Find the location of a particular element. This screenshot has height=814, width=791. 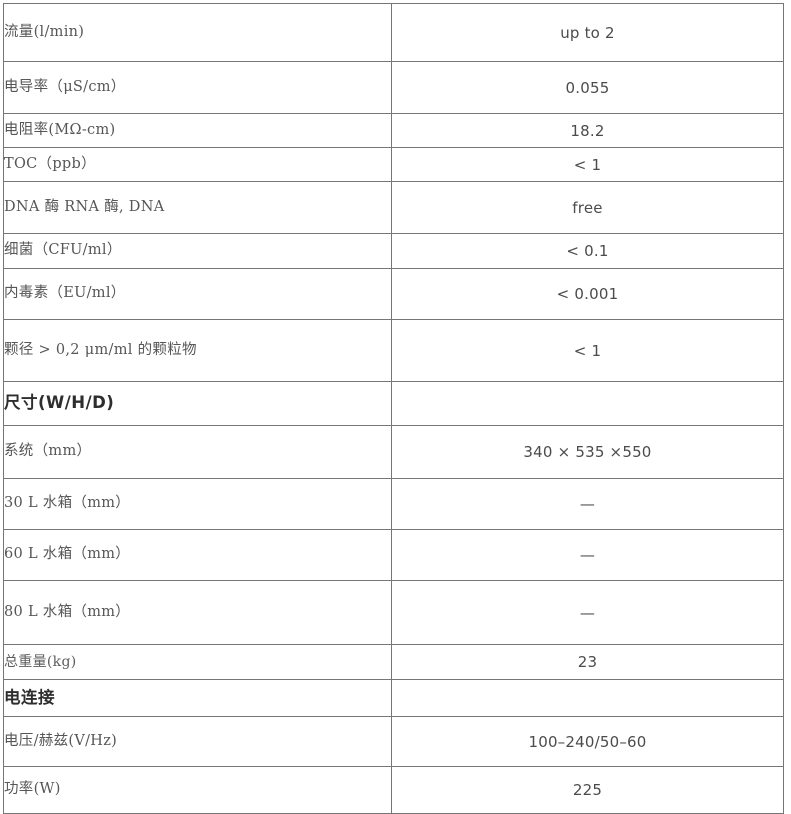

spec-value: free is located at coordinates (587, 207).